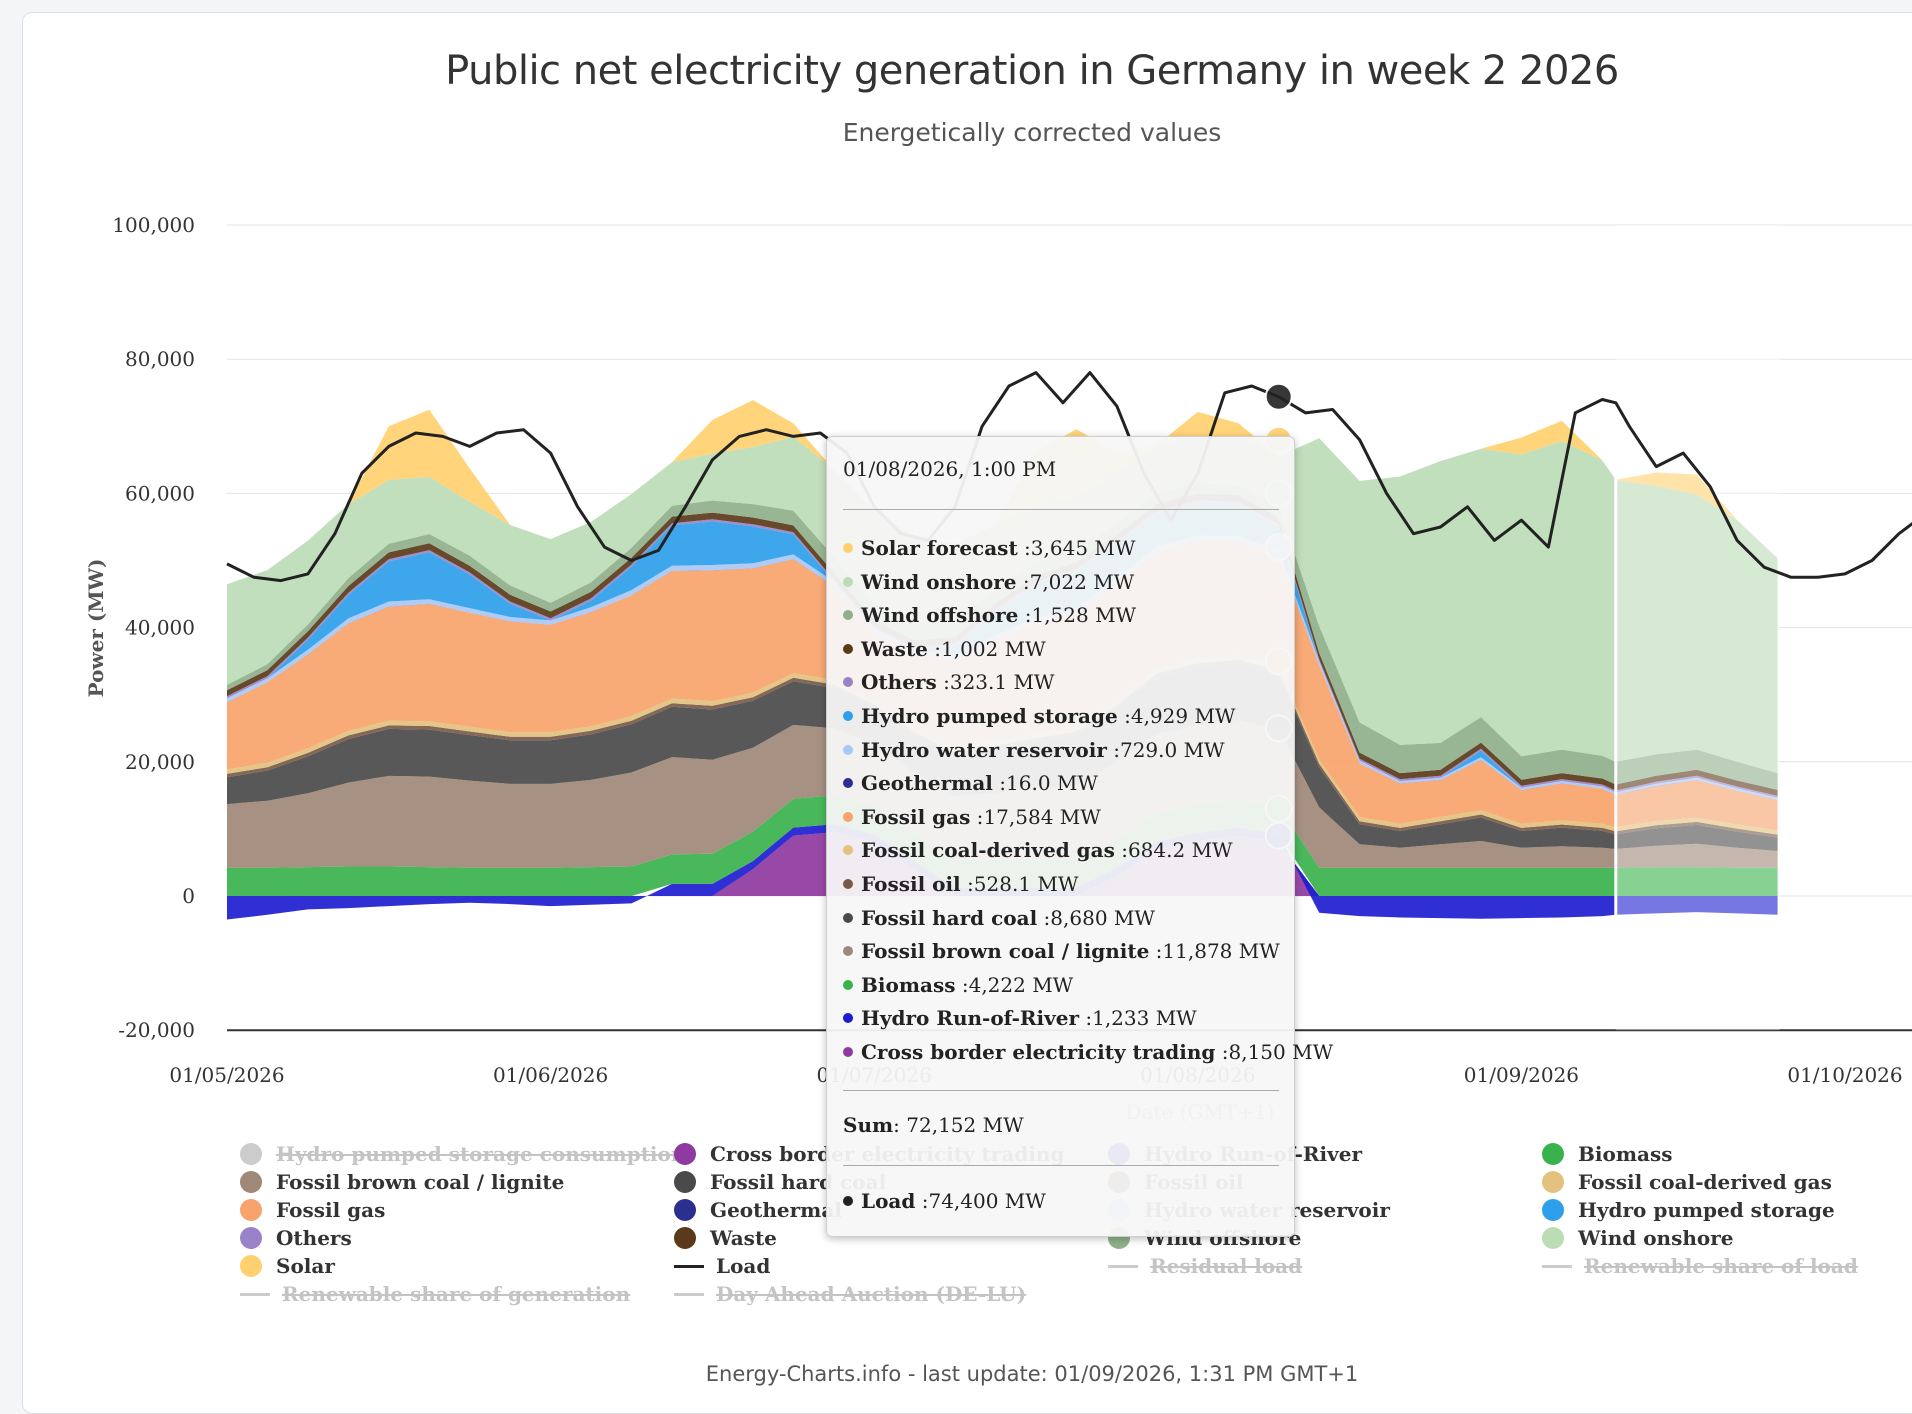 The height and width of the screenshot is (1414, 1912). What do you see at coordinates (1697, 628) in the screenshot?
I see `forecast-overlay` at bounding box center [1697, 628].